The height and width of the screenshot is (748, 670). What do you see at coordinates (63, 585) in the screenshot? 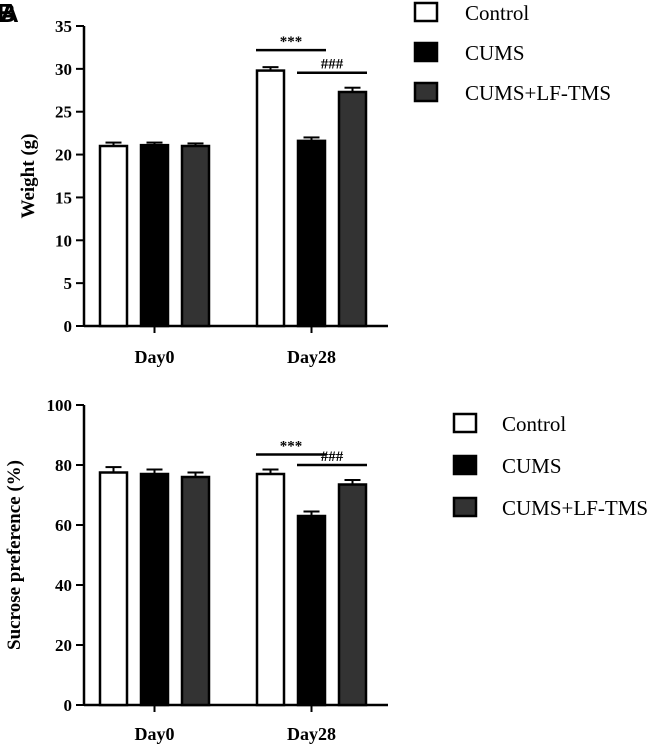
I see `y-tick-label: 40` at bounding box center [63, 585].